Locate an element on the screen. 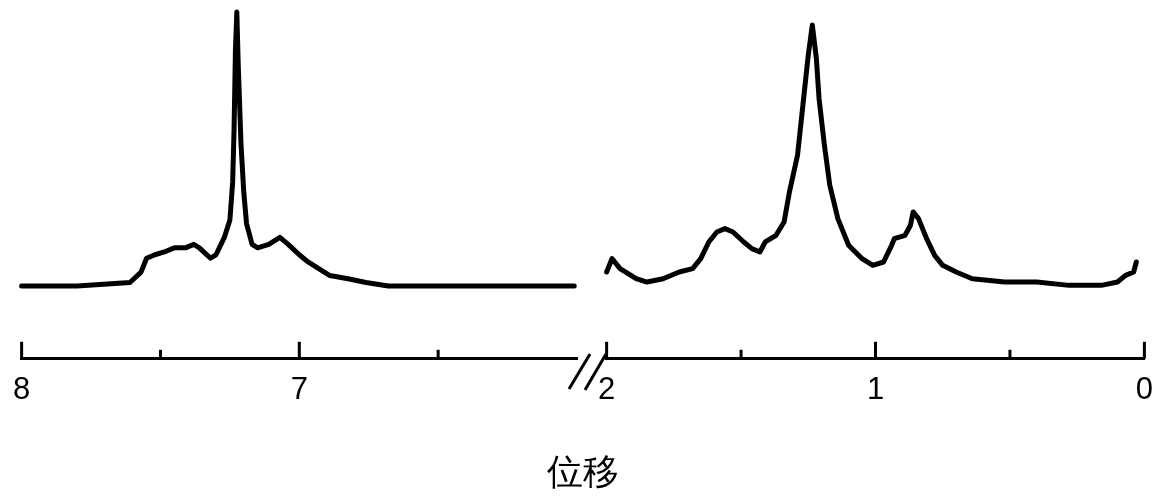  x-tick-label: 7 is located at coordinates (299, 388).